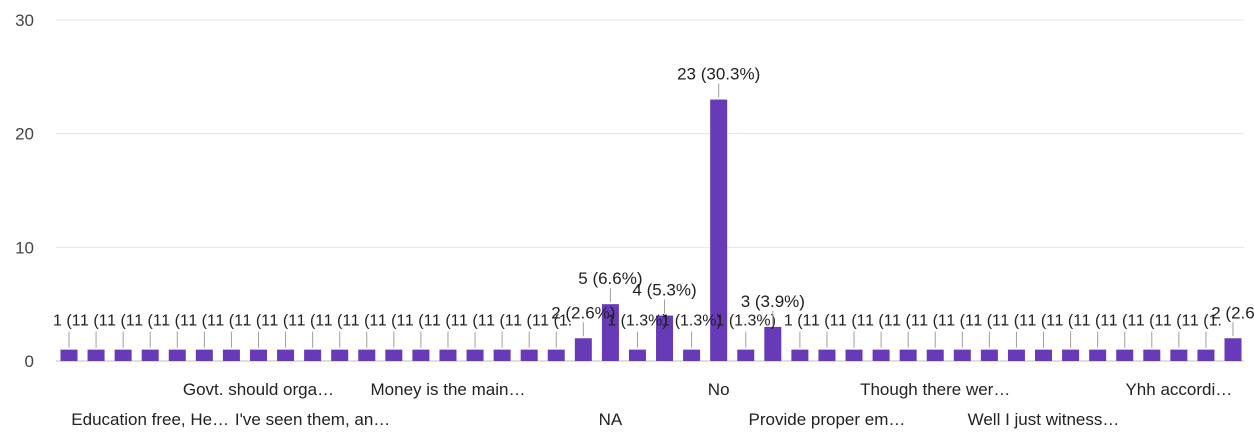 Image resolution: width=1254 pixels, height=432 pixels. What do you see at coordinates (24, 247) in the screenshot?
I see `y-tick-label: 10` at bounding box center [24, 247].